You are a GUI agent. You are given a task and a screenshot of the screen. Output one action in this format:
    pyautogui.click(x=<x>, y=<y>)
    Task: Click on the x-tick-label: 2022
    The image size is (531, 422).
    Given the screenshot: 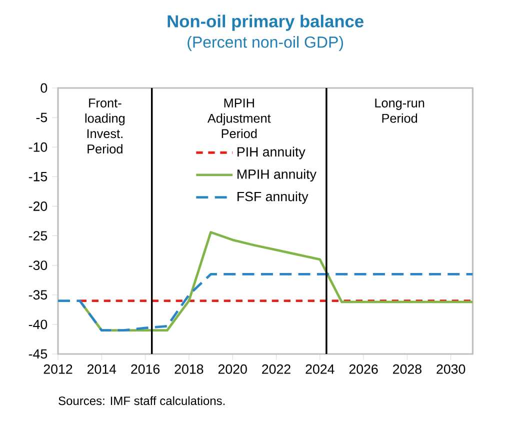 What is the action you would take?
    pyautogui.click(x=276, y=369)
    